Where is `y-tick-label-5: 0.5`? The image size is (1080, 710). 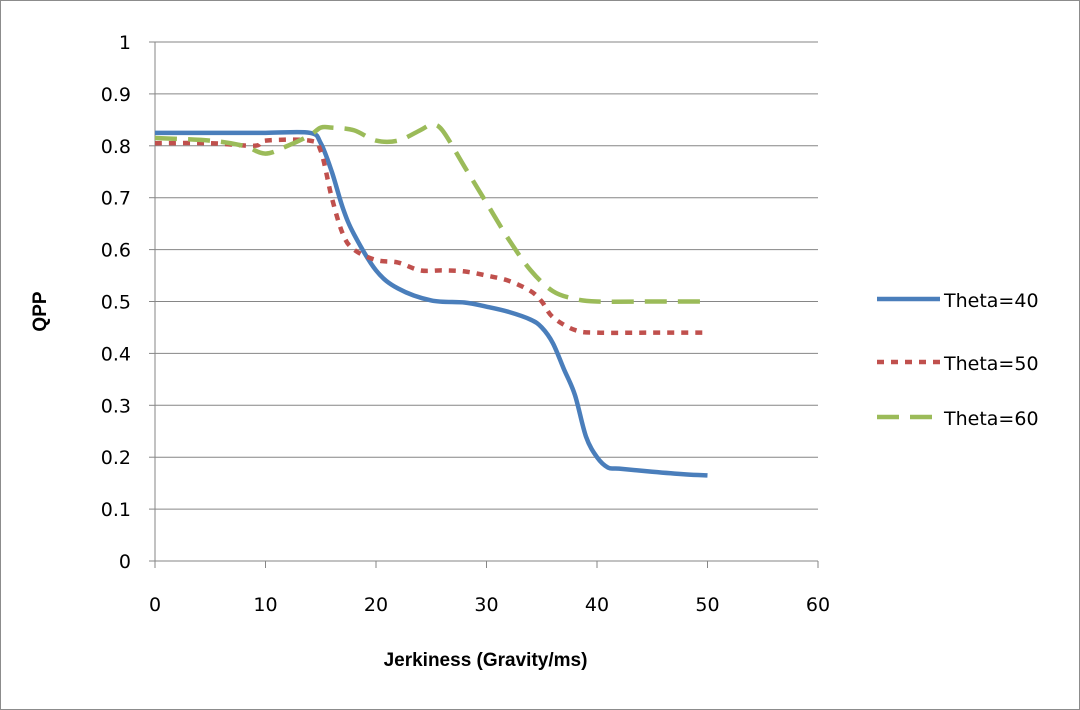
y-tick-label-5: 0.5 is located at coordinates (116, 303).